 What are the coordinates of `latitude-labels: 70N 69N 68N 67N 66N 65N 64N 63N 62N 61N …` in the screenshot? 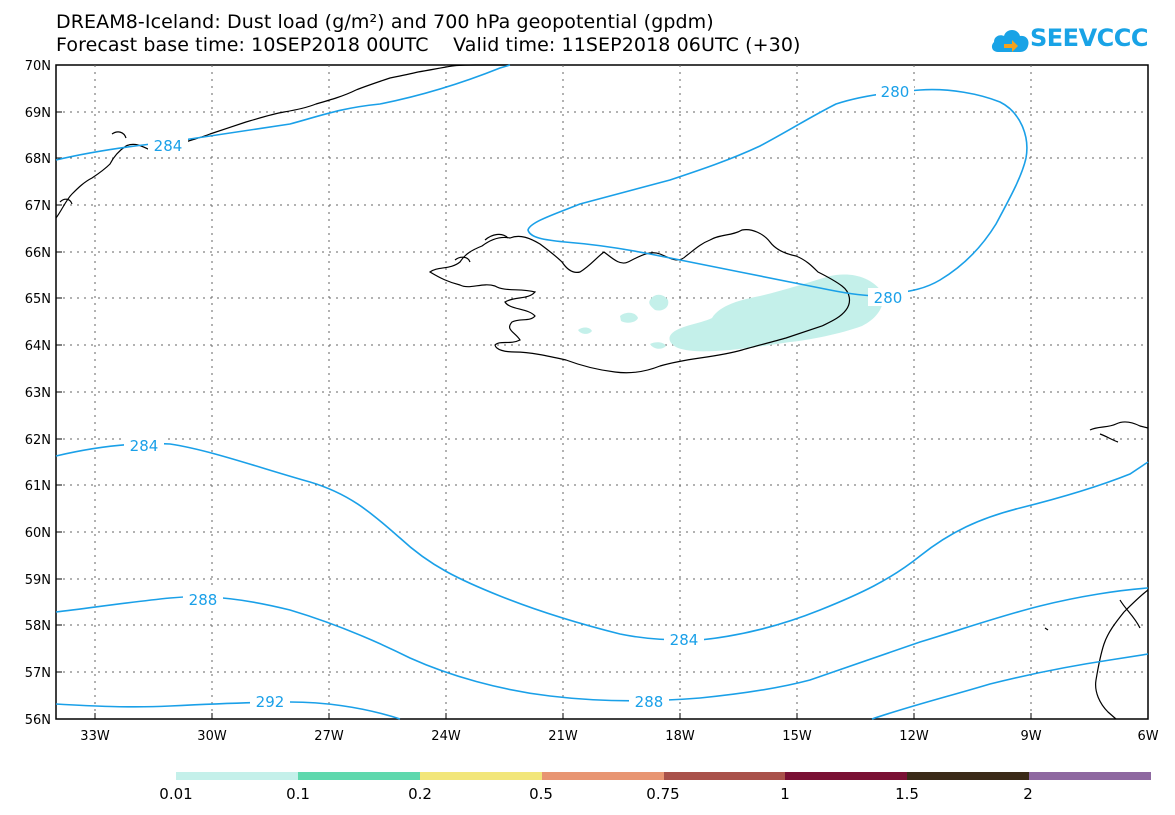 It's located at (38, 393).